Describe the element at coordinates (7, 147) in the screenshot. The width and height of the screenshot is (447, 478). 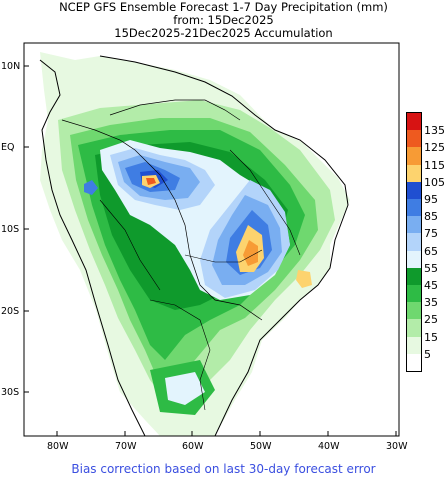
I see `lat-tick-label: EQ` at that location.